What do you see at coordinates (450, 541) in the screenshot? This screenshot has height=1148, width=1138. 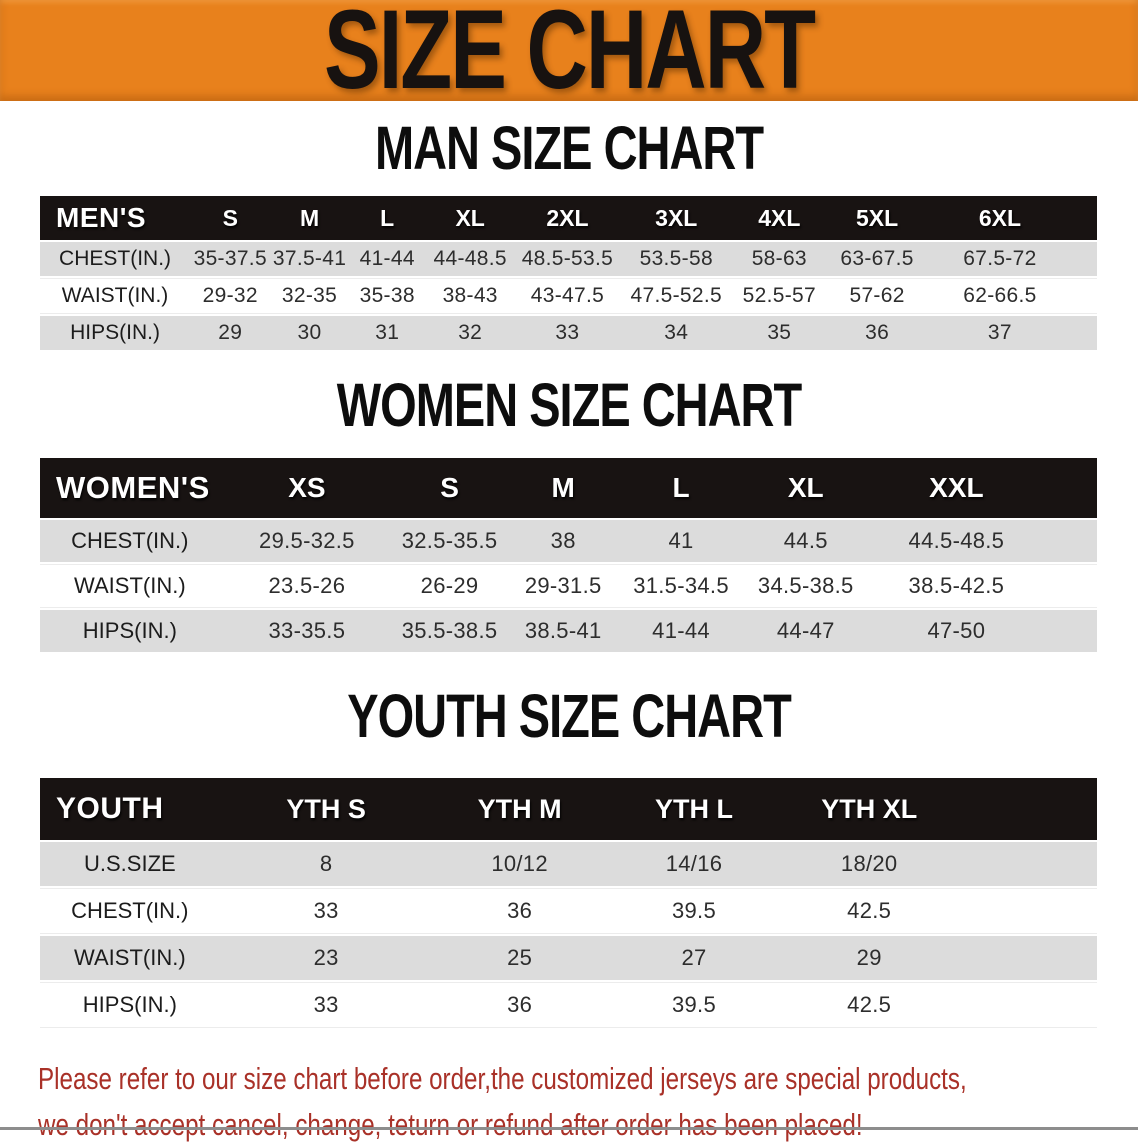 I see `size-value: 32.5-35.5` at bounding box center [450, 541].